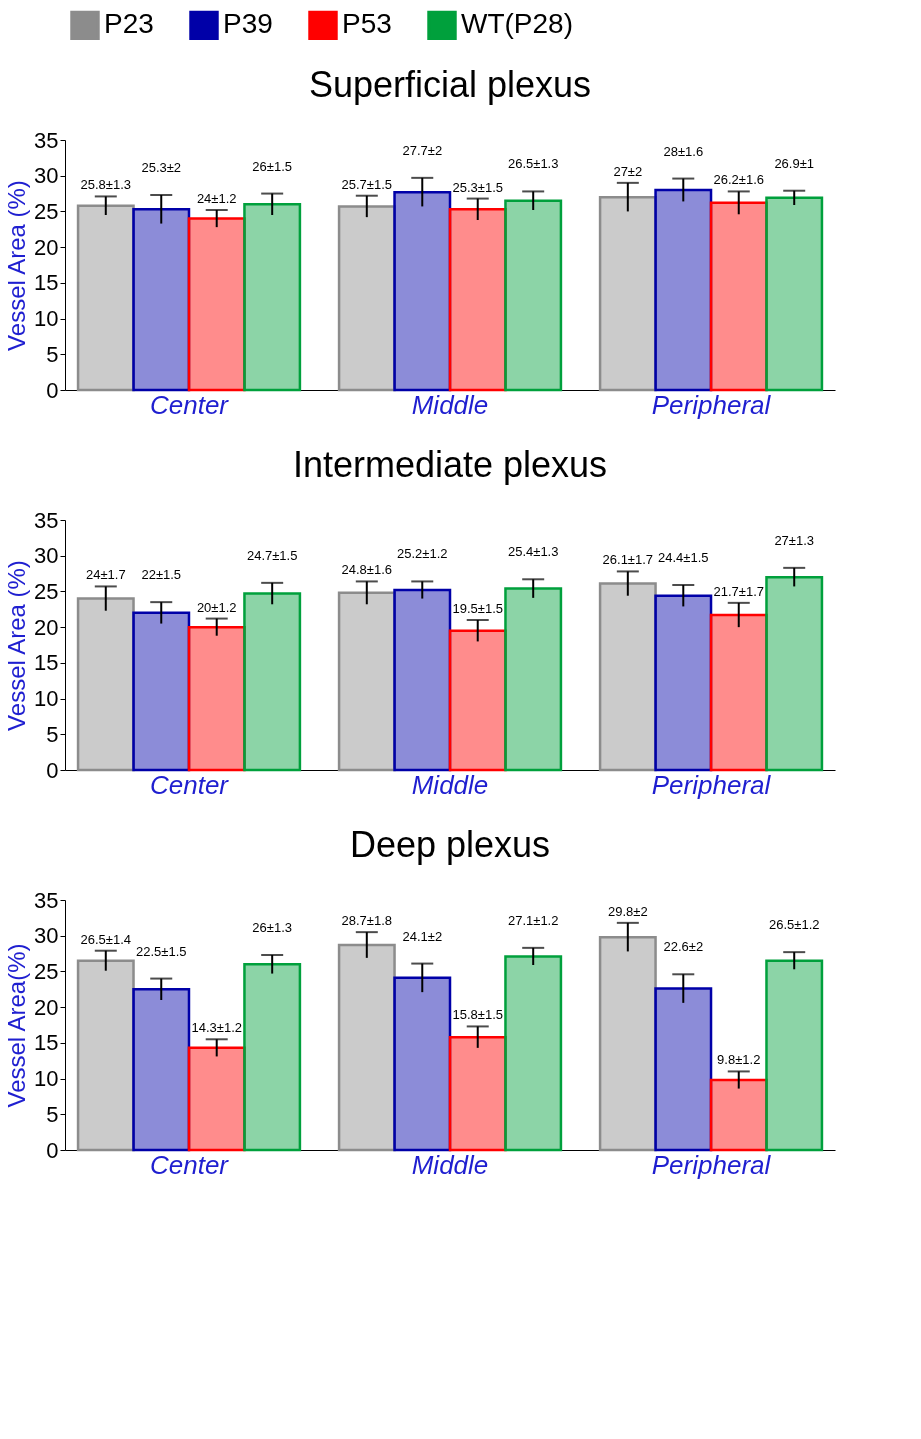 This screenshot has width=921, height=1439. I want to click on data-label: 24.4±1.5, so click(683, 557).